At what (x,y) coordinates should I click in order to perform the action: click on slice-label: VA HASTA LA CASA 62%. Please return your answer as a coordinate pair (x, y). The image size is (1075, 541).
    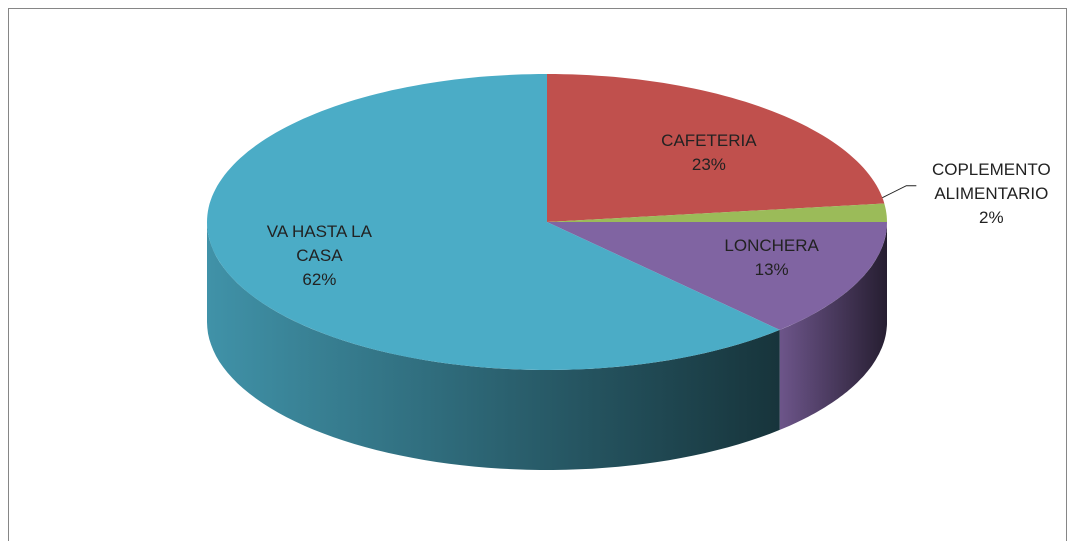
    Looking at the image, I should click on (319, 256).